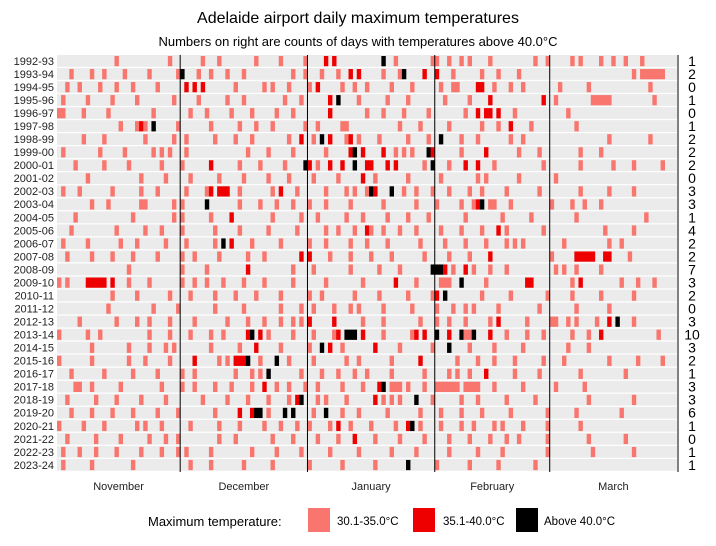 The width and height of the screenshot is (716, 546). What do you see at coordinates (34, 205) in the screenshot?
I see `y-tick-label: 2003-04` at bounding box center [34, 205].